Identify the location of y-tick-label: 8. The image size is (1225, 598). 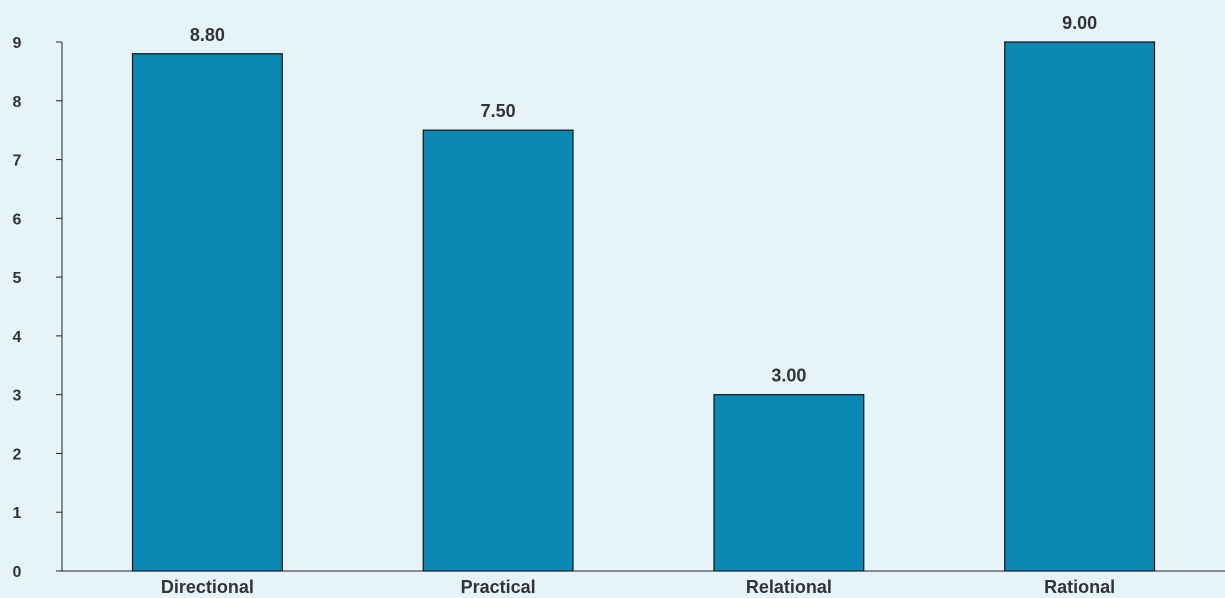
(17, 102).